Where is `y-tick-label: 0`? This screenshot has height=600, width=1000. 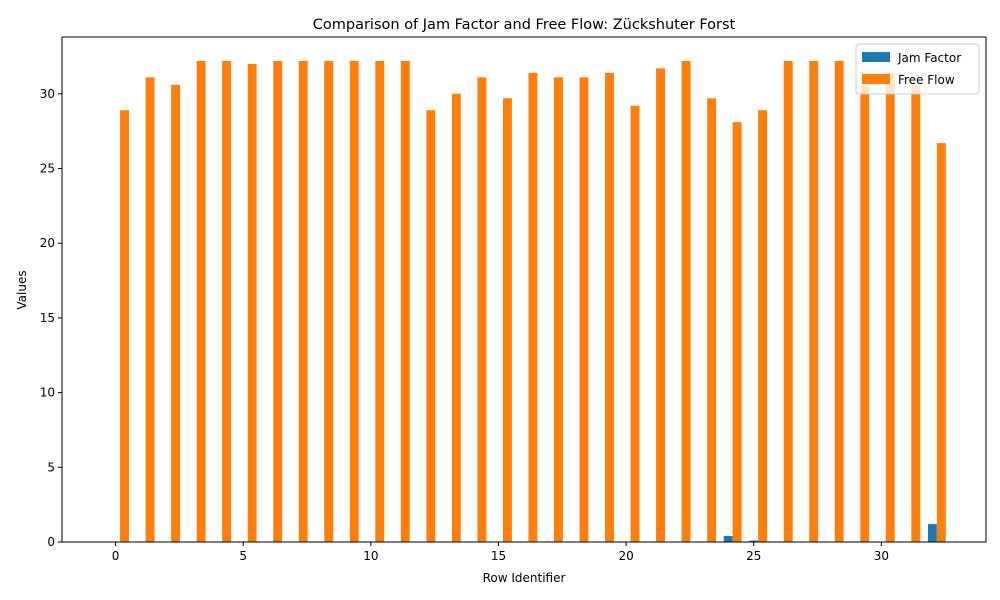 y-tick-label: 0 is located at coordinates (51, 542).